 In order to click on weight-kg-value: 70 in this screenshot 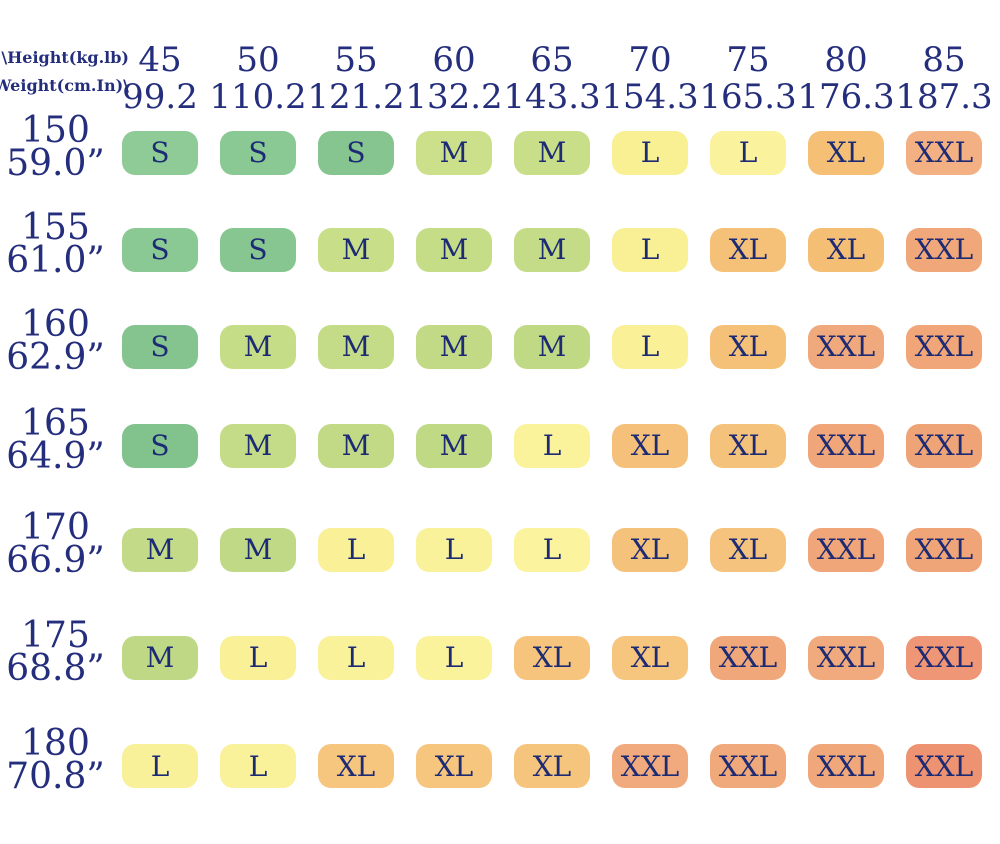, I will do `click(650, 60)`.